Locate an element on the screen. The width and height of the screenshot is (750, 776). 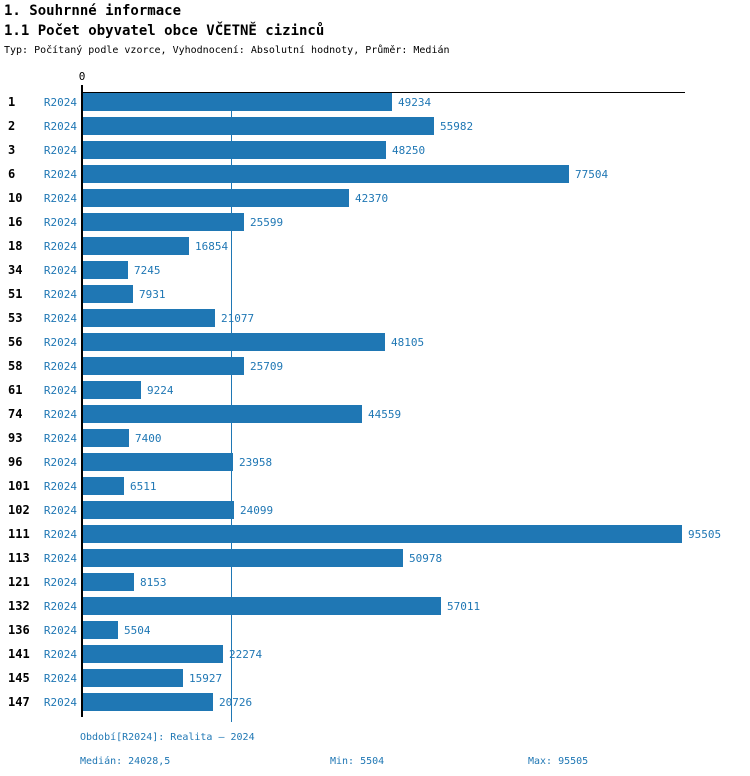
chart-row: 145 R2024 15927 is located at coordinates (375, 681).